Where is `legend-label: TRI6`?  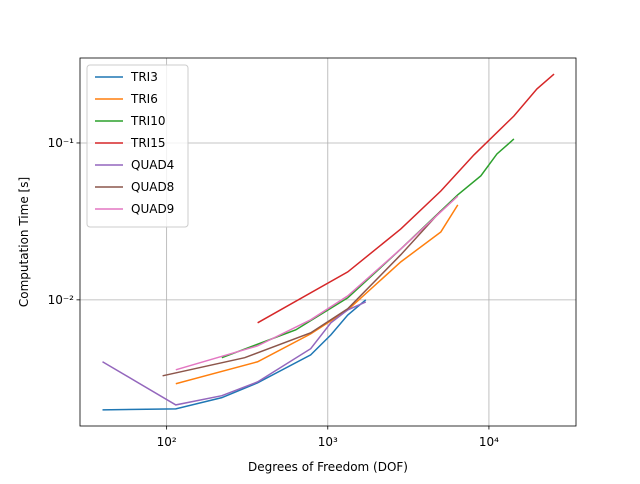 legend-label: TRI6 is located at coordinates (144, 99).